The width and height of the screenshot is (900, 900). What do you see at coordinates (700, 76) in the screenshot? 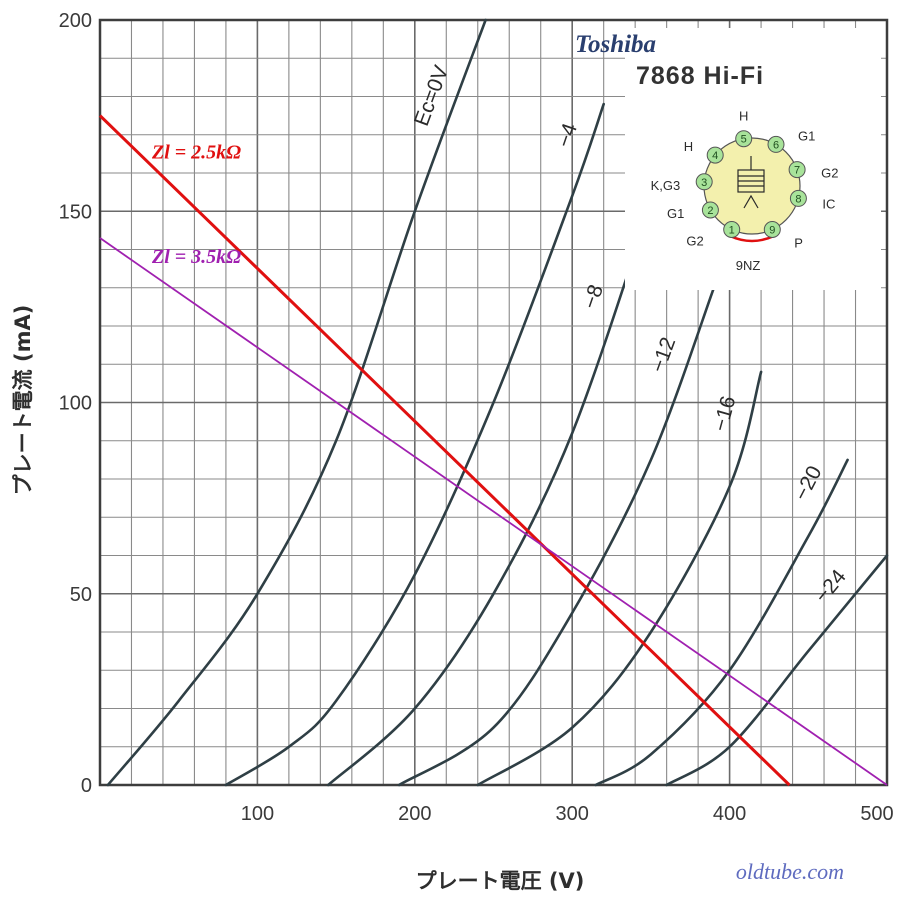
I see `tube-model-title: 7868 Hi-Fi` at bounding box center [700, 76].